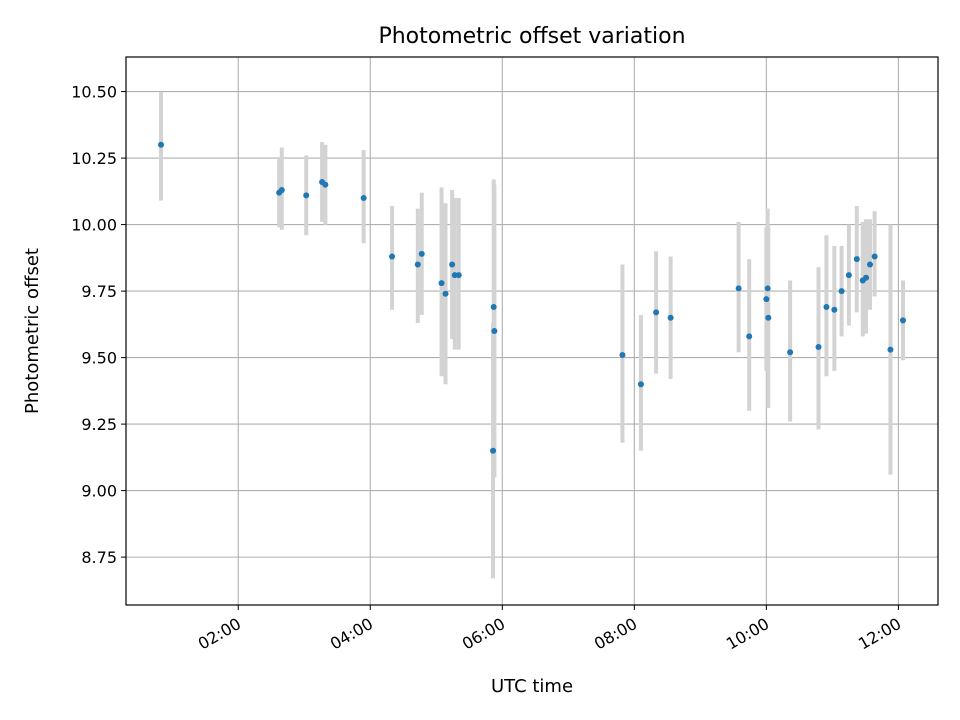 Image resolution: width=960 pixels, height=720 pixels. What do you see at coordinates (99, 557) in the screenshot?
I see `y-tick-label-0: 8.75` at bounding box center [99, 557].